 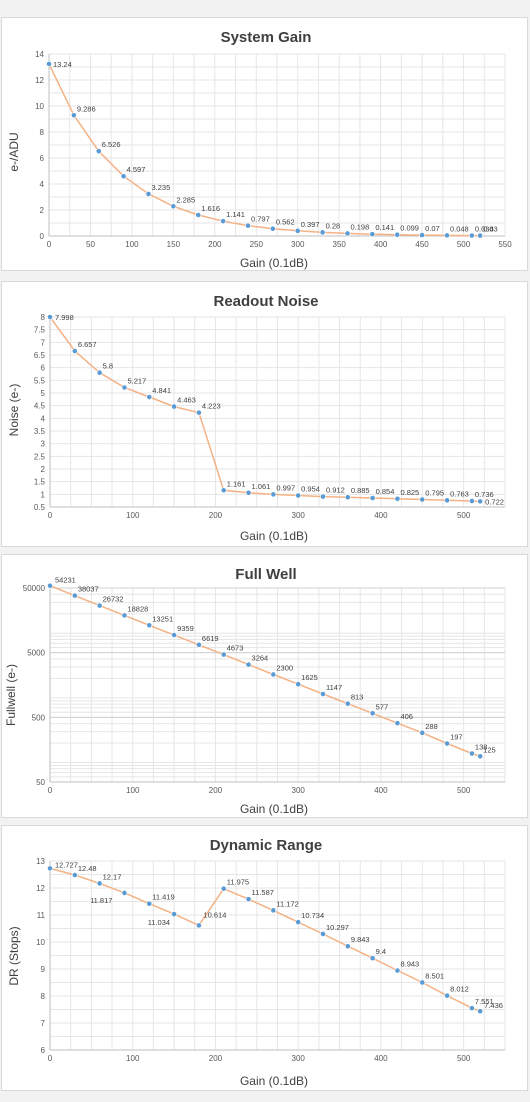 I want to click on y-tick-label: 10, so click(x=40, y=942).